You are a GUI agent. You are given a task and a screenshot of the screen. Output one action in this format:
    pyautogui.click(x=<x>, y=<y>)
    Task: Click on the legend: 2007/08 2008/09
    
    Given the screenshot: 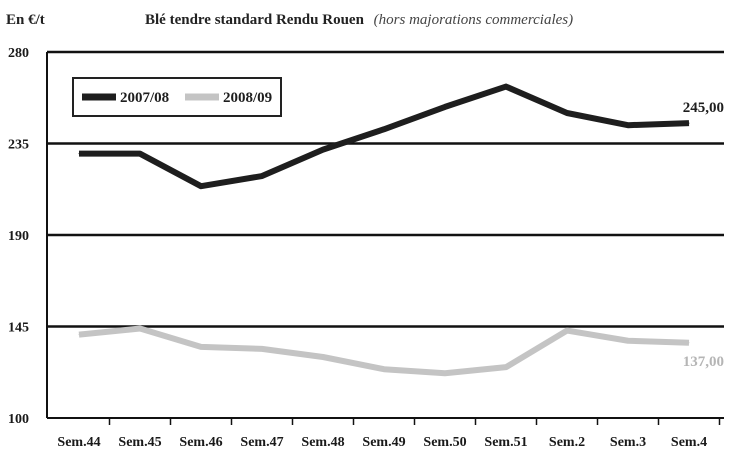 What is the action you would take?
    pyautogui.click(x=177, y=97)
    